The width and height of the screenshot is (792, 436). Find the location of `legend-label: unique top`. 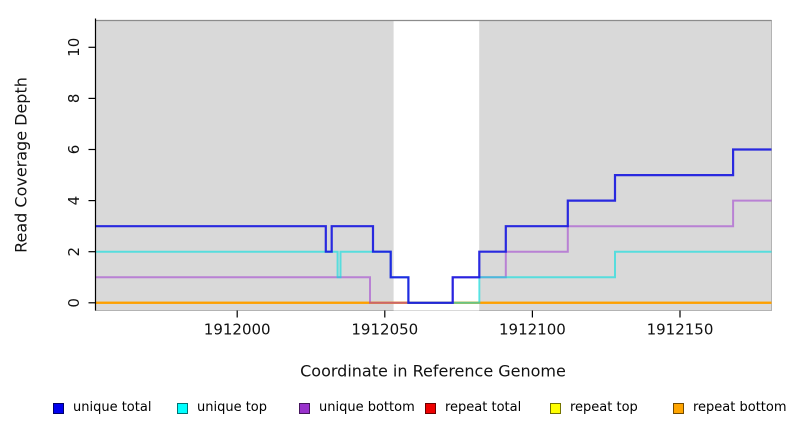

legend-label: unique top is located at coordinates (232, 407).